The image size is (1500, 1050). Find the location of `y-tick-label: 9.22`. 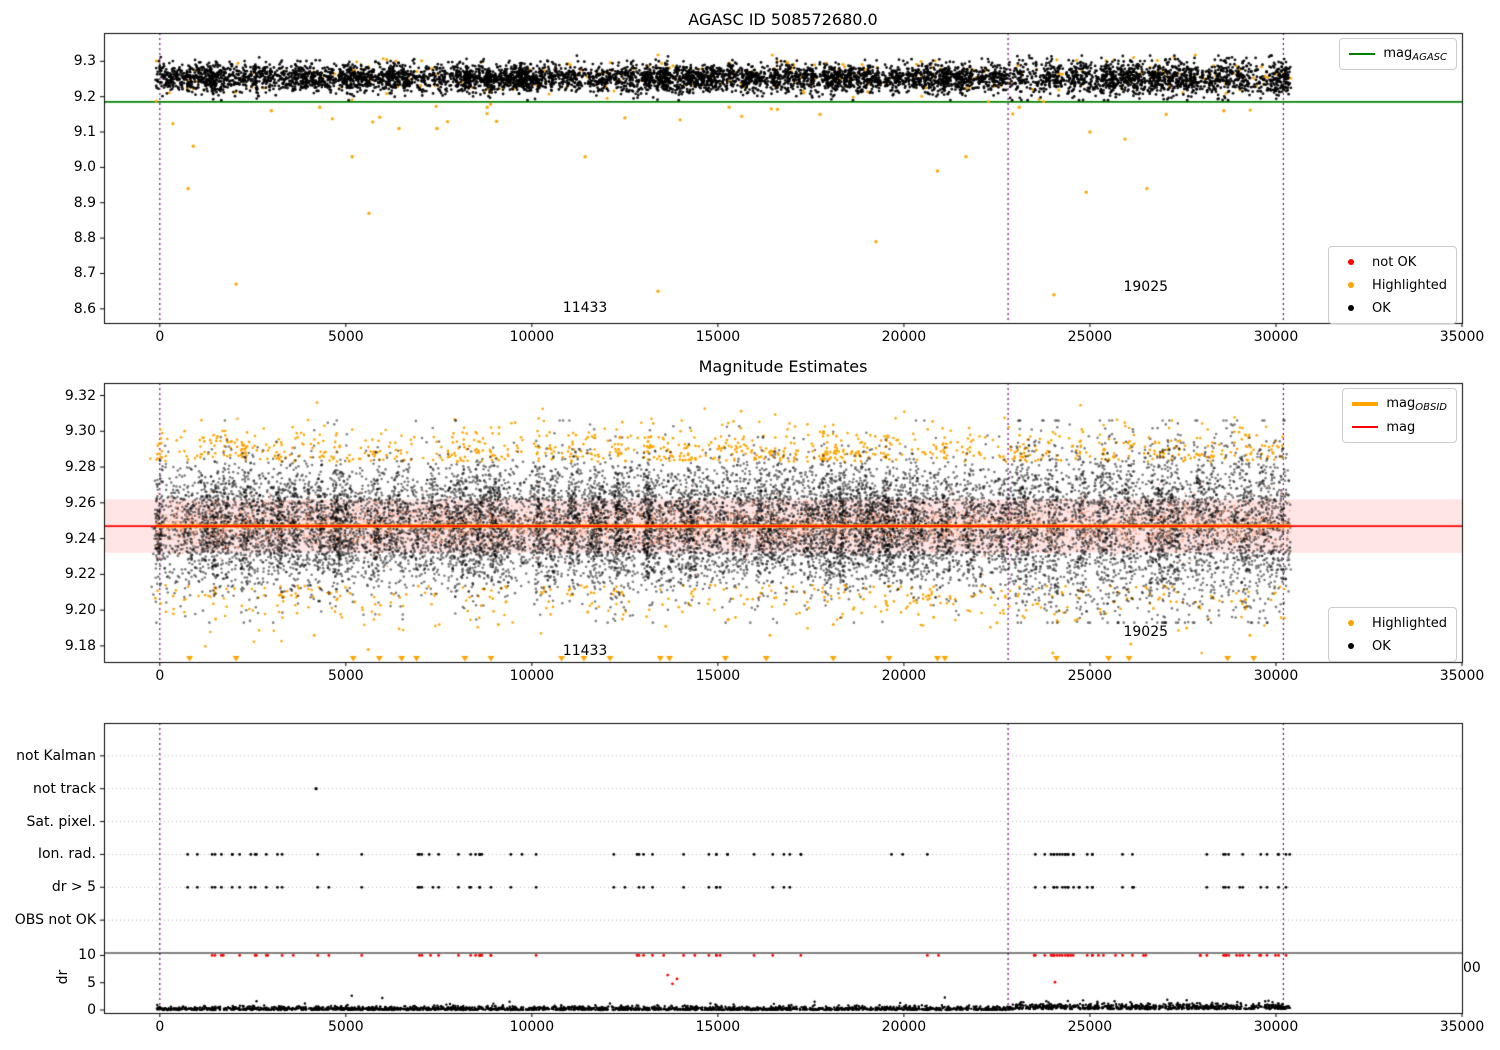

y-tick-label: 9.22 is located at coordinates (80, 574).